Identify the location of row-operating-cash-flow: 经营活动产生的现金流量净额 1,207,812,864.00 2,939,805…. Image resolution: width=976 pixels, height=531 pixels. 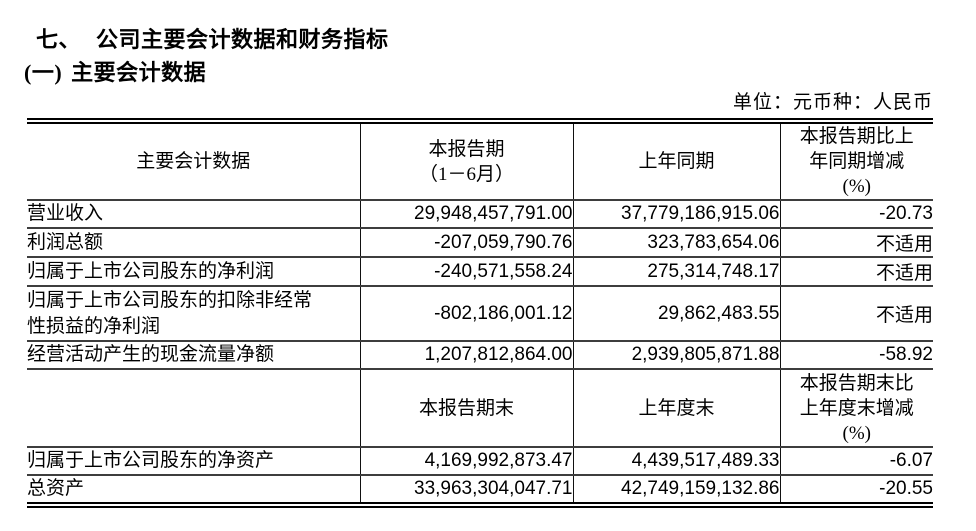
(480, 355).